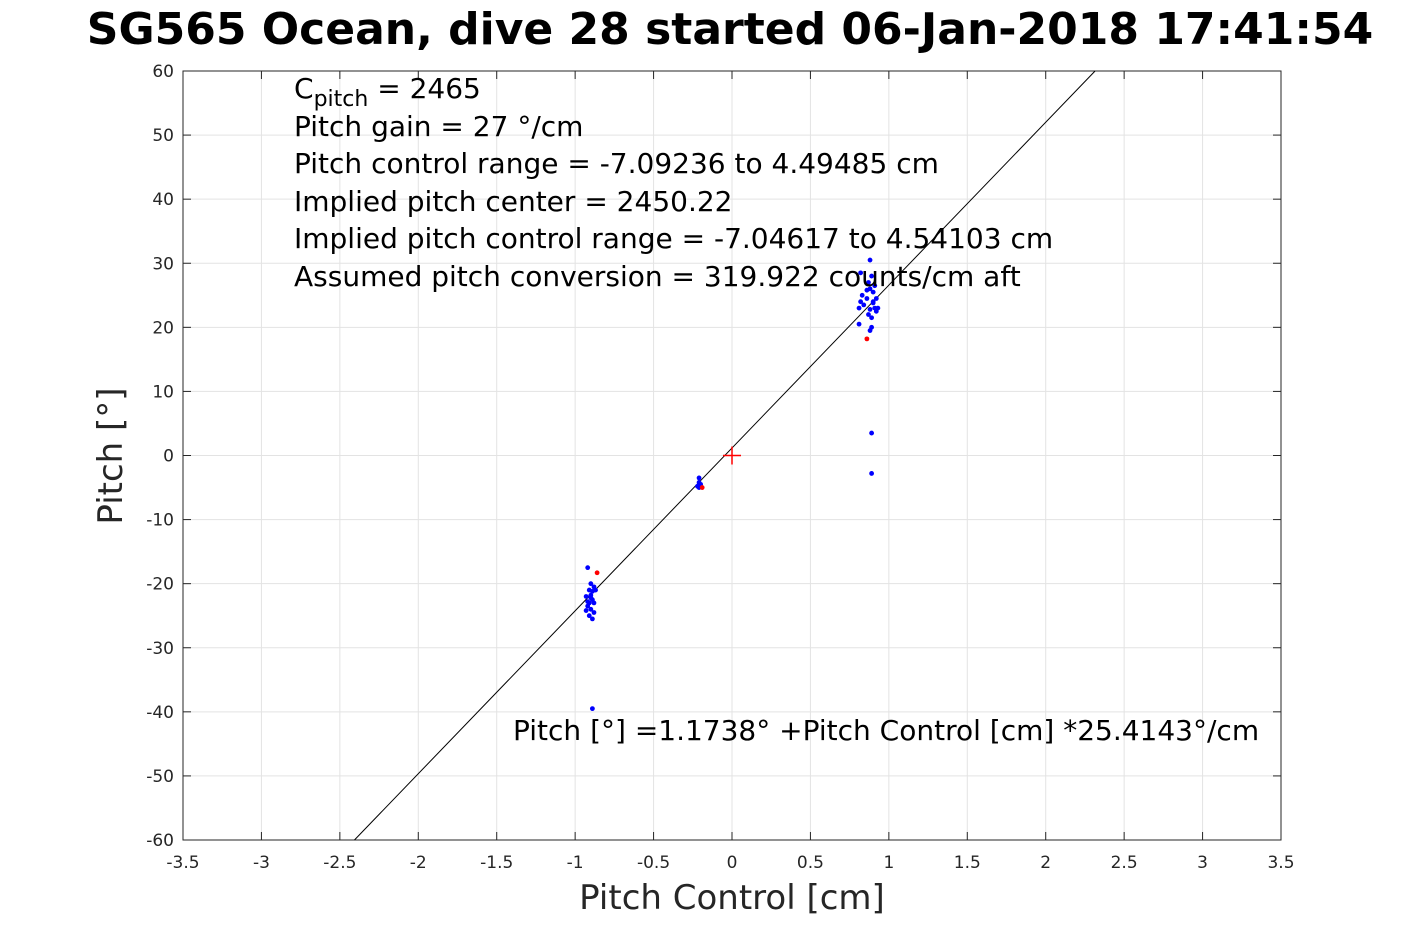 This screenshot has width=1417, height=945. What do you see at coordinates (496, 863) in the screenshot?
I see `x-tick-label: -1.5` at bounding box center [496, 863].